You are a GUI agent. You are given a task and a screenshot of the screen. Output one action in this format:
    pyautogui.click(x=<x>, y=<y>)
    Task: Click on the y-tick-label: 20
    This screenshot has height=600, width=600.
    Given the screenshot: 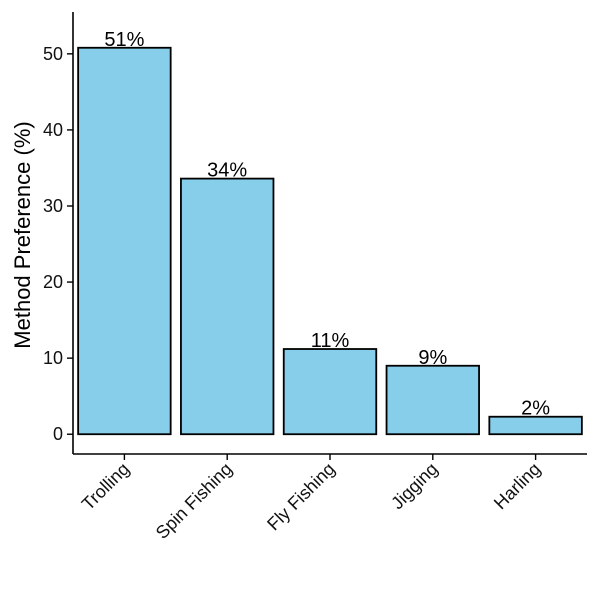 What is the action you would take?
    pyautogui.click(x=53, y=282)
    